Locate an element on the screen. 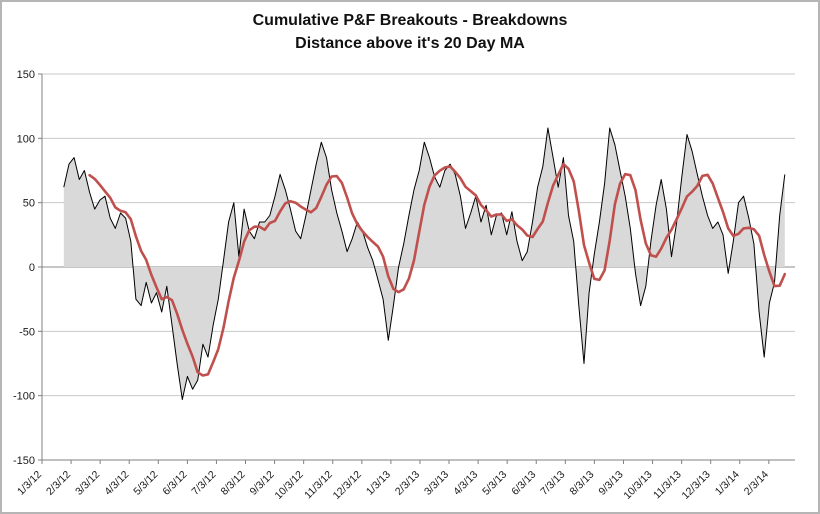 Image resolution: width=820 pixels, height=514 pixels. svg-text: 3/3/12 is located at coordinates (87, 483).